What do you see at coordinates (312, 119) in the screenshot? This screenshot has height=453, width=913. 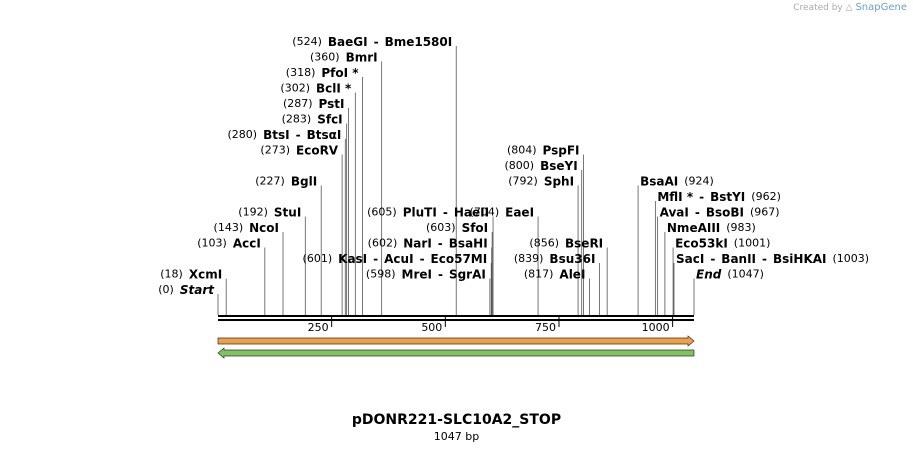 I see `cut-site-label: (283) SfcI` at bounding box center [312, 119].